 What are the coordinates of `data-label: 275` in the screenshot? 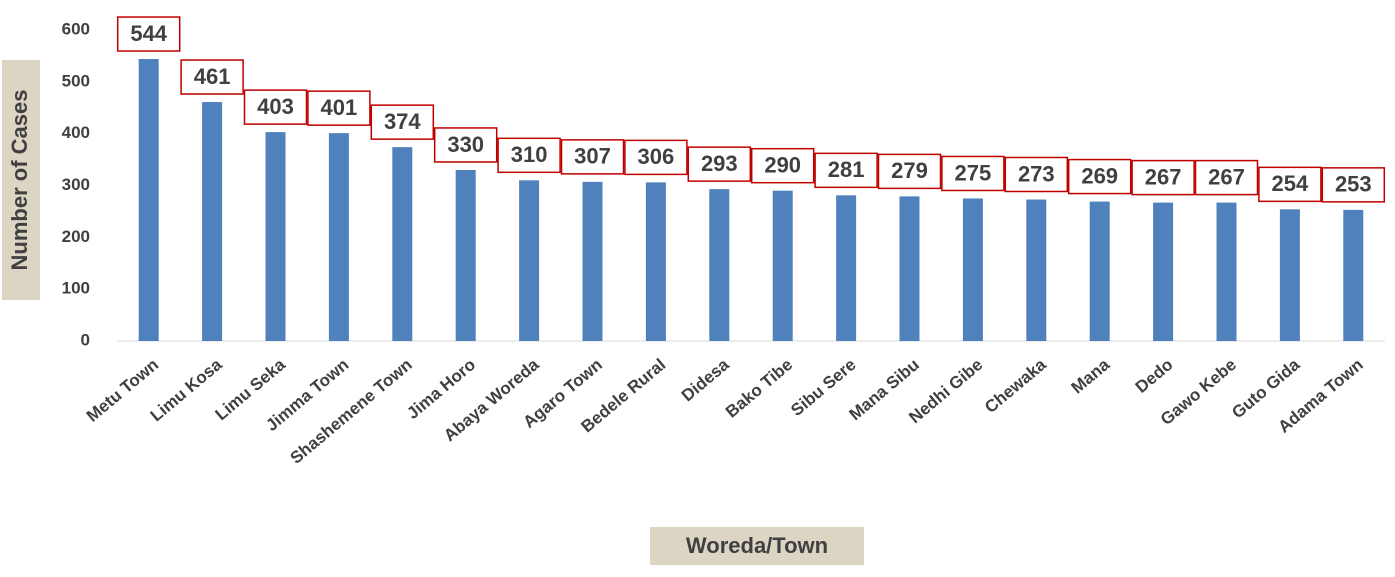 It's located at (973, 172).